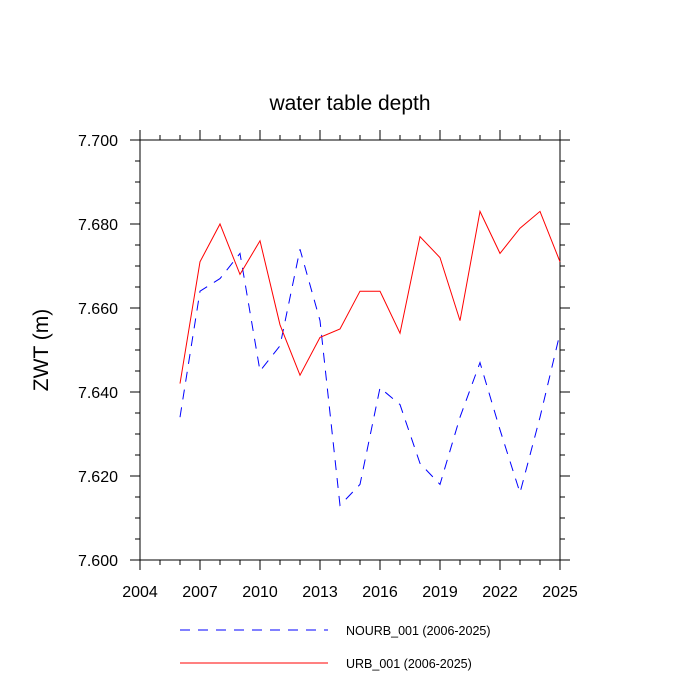 The width and height of the screenshot is (700, 700). What do you see at coordinates (440, 592) in the screenshot?
I see `x-tick-label: 2019` at bounding box center [440, 592].